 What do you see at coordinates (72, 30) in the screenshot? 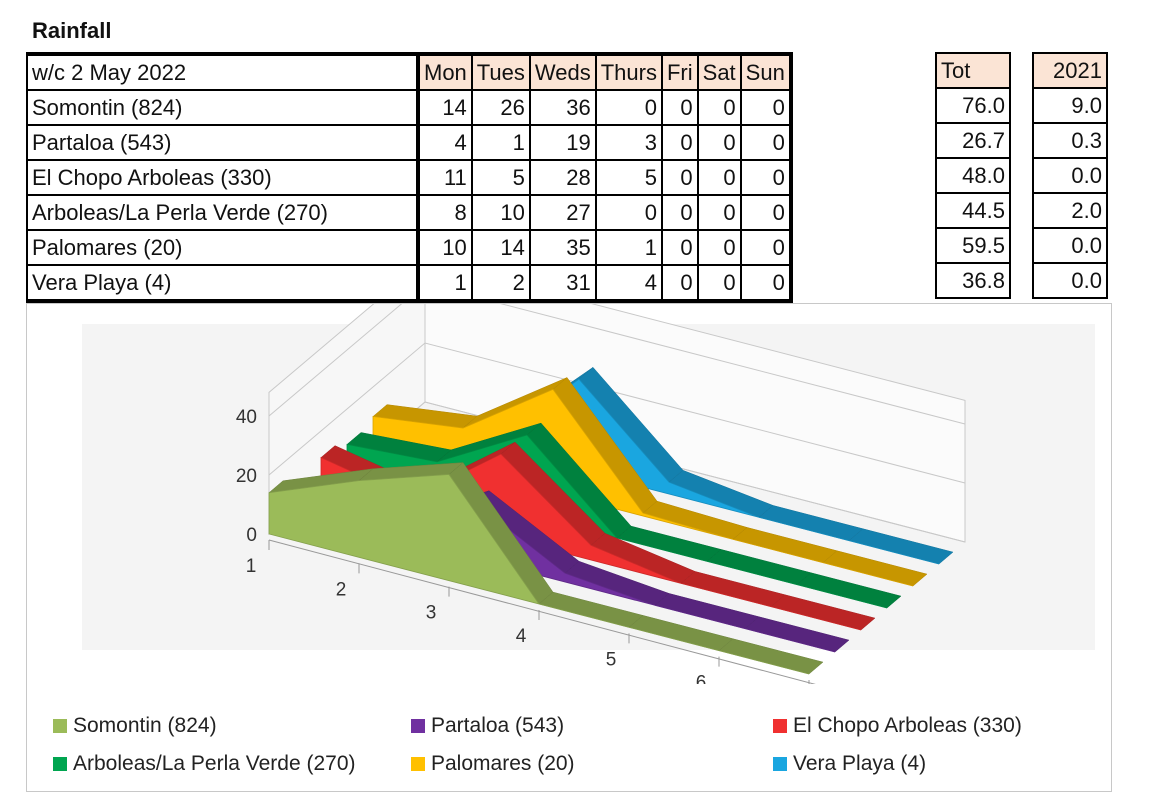
I see `page-title: Rainfall` at bounding box center [72, 30].